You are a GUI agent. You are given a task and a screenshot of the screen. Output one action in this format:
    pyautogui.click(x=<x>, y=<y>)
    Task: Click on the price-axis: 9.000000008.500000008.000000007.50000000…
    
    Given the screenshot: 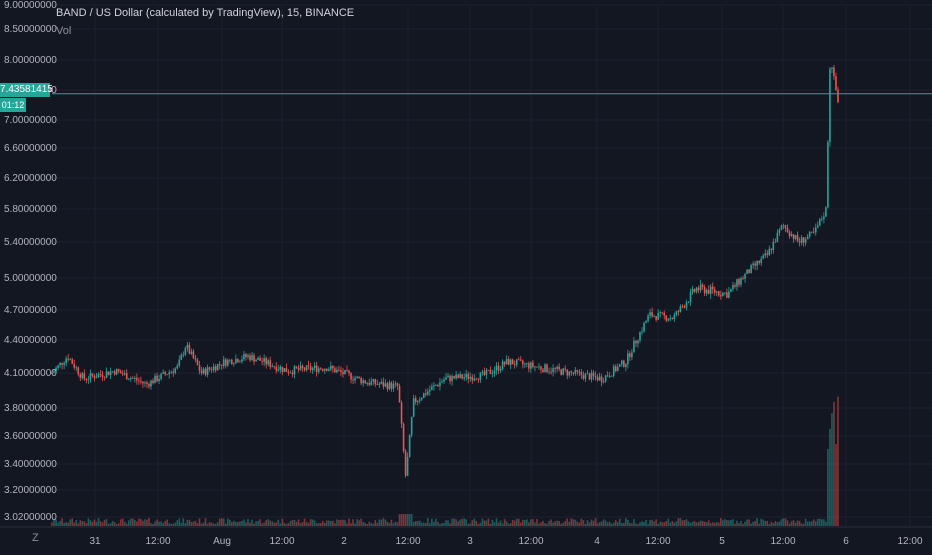 What is the action you would take?
    pyautogui.click(x=30, y=261)
    